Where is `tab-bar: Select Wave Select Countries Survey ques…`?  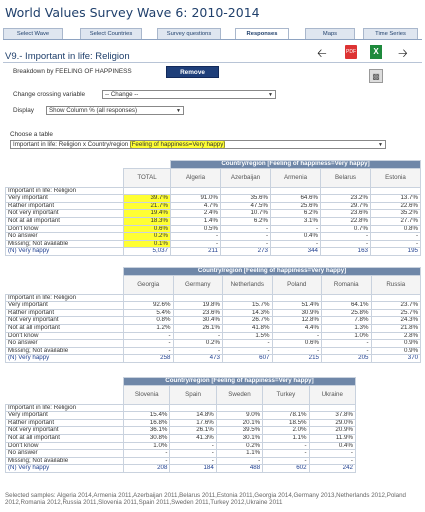
tab-bar: Select Wave Select Countries Survey ques… is located at coordinates (212, 33).